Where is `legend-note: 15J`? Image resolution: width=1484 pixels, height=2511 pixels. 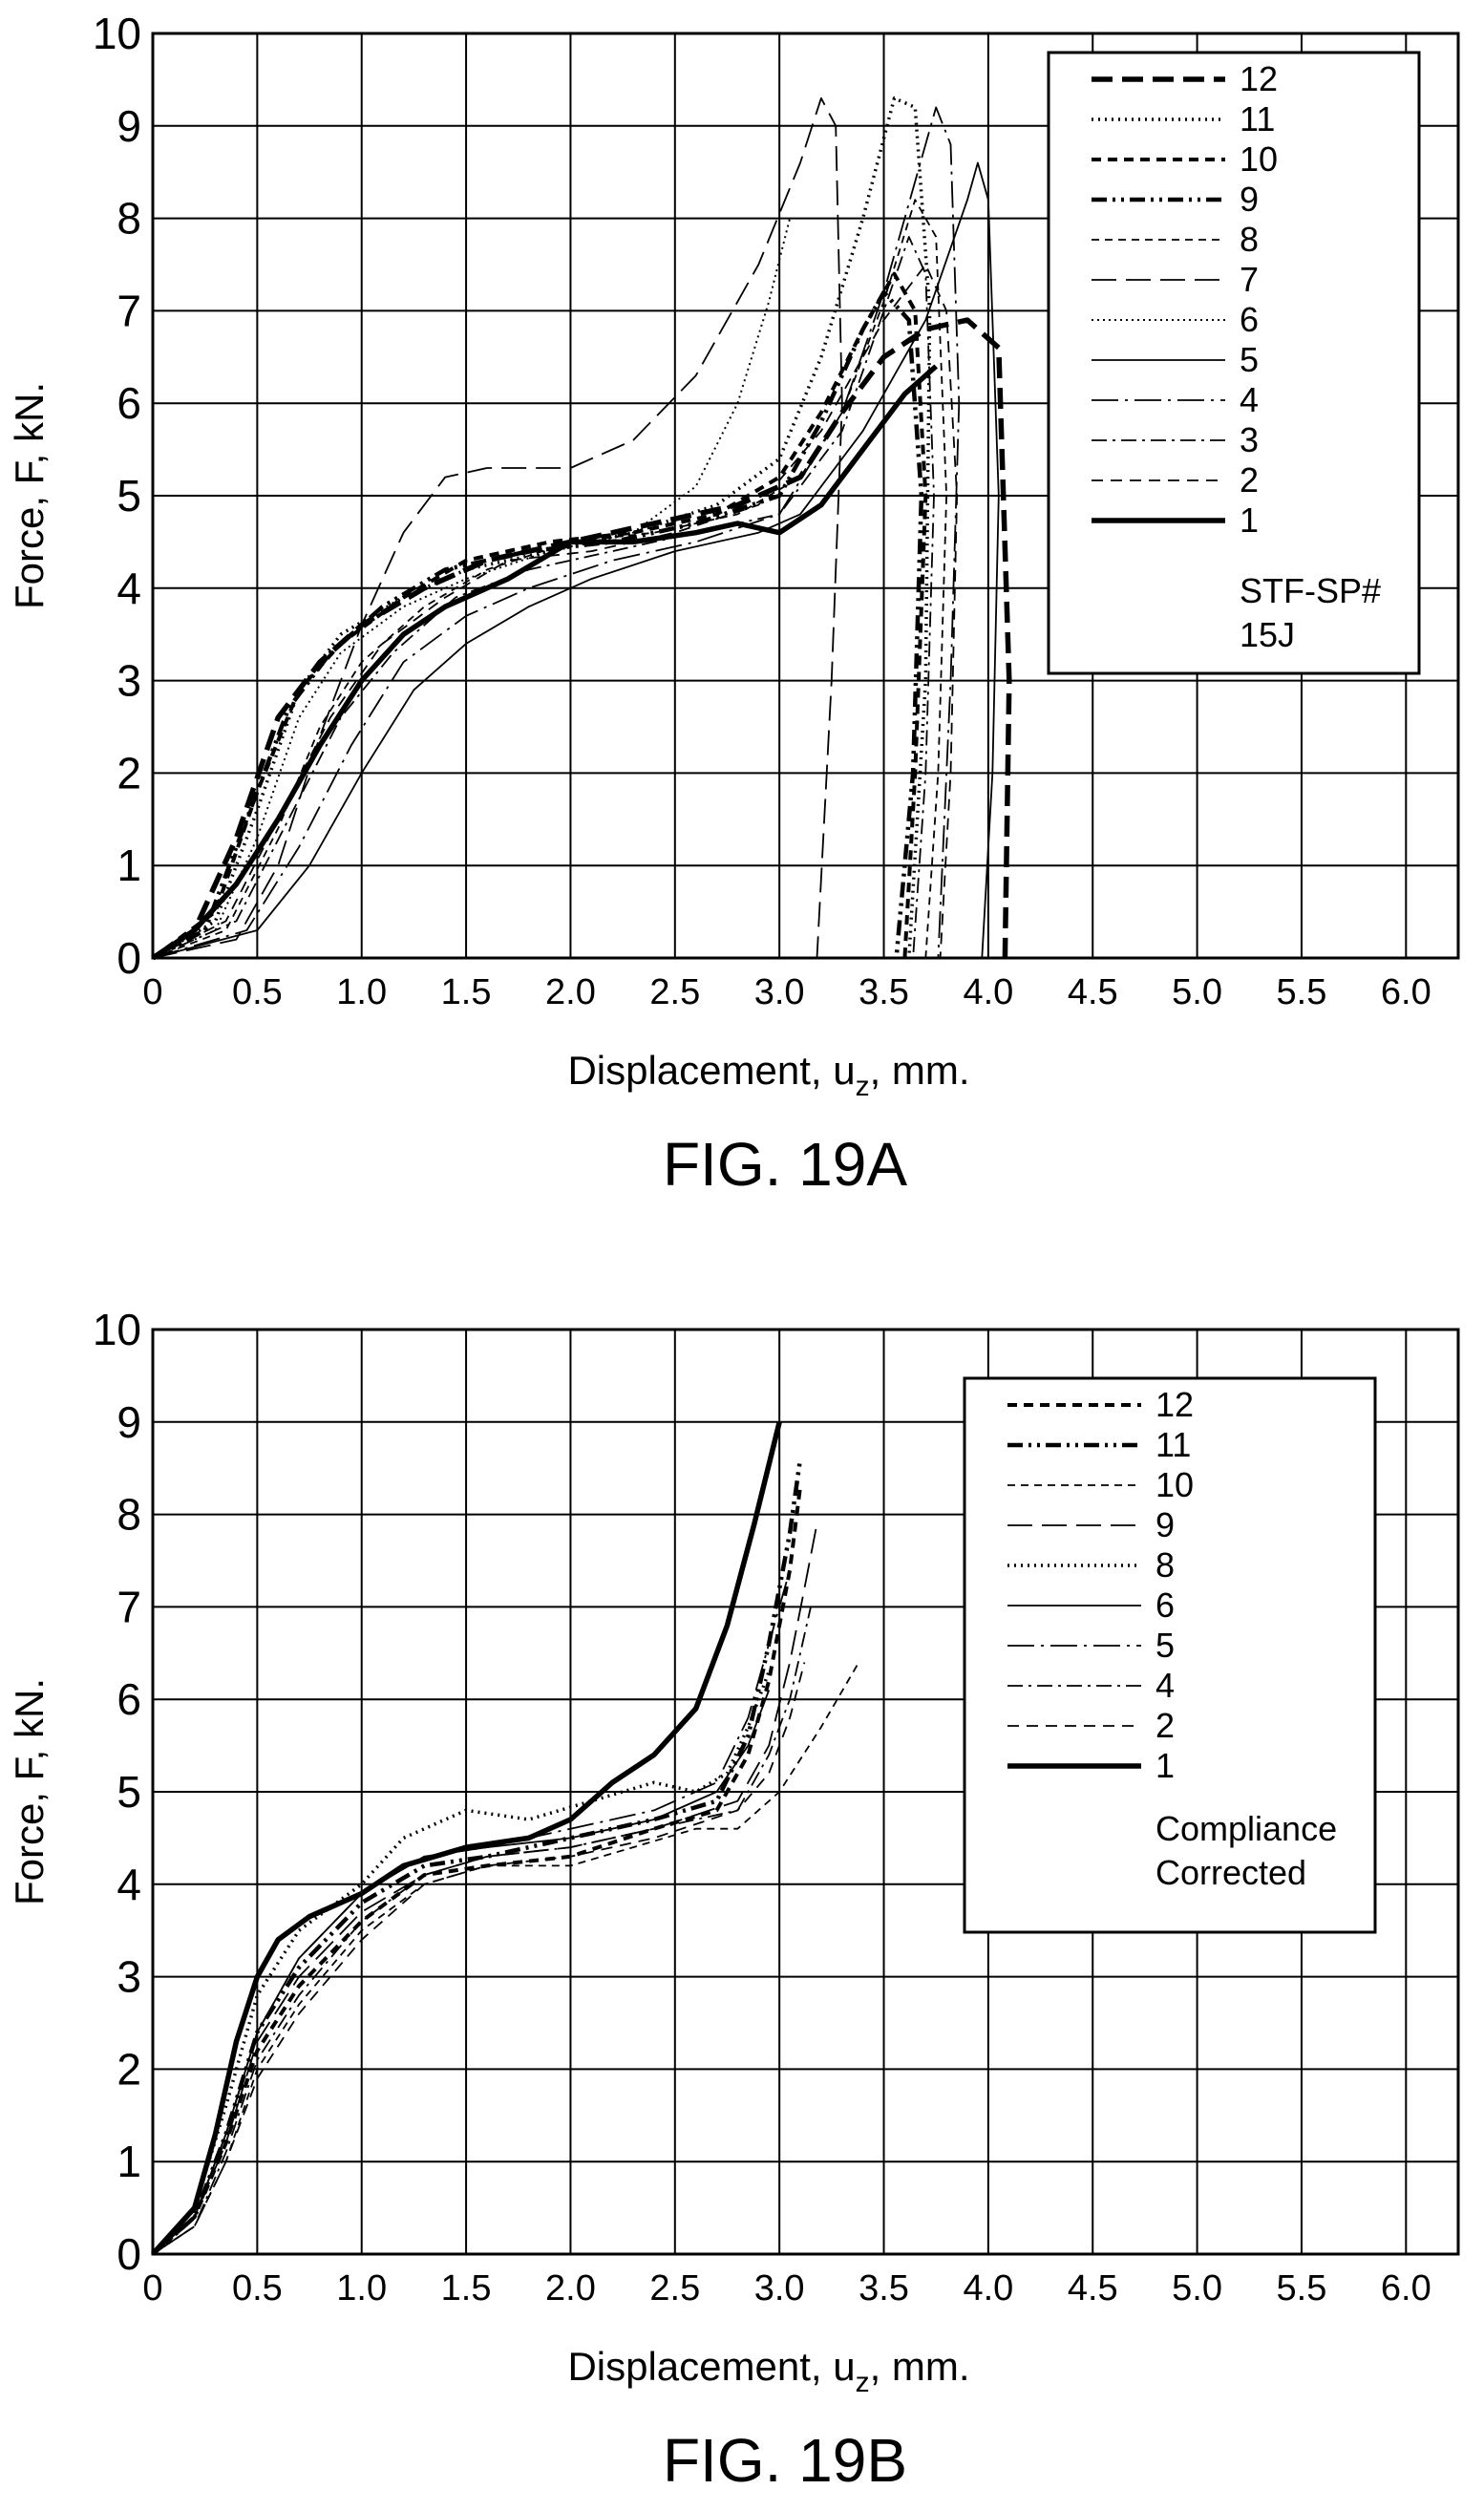 legend-note: 15J is located at coordinates (1268, 634).